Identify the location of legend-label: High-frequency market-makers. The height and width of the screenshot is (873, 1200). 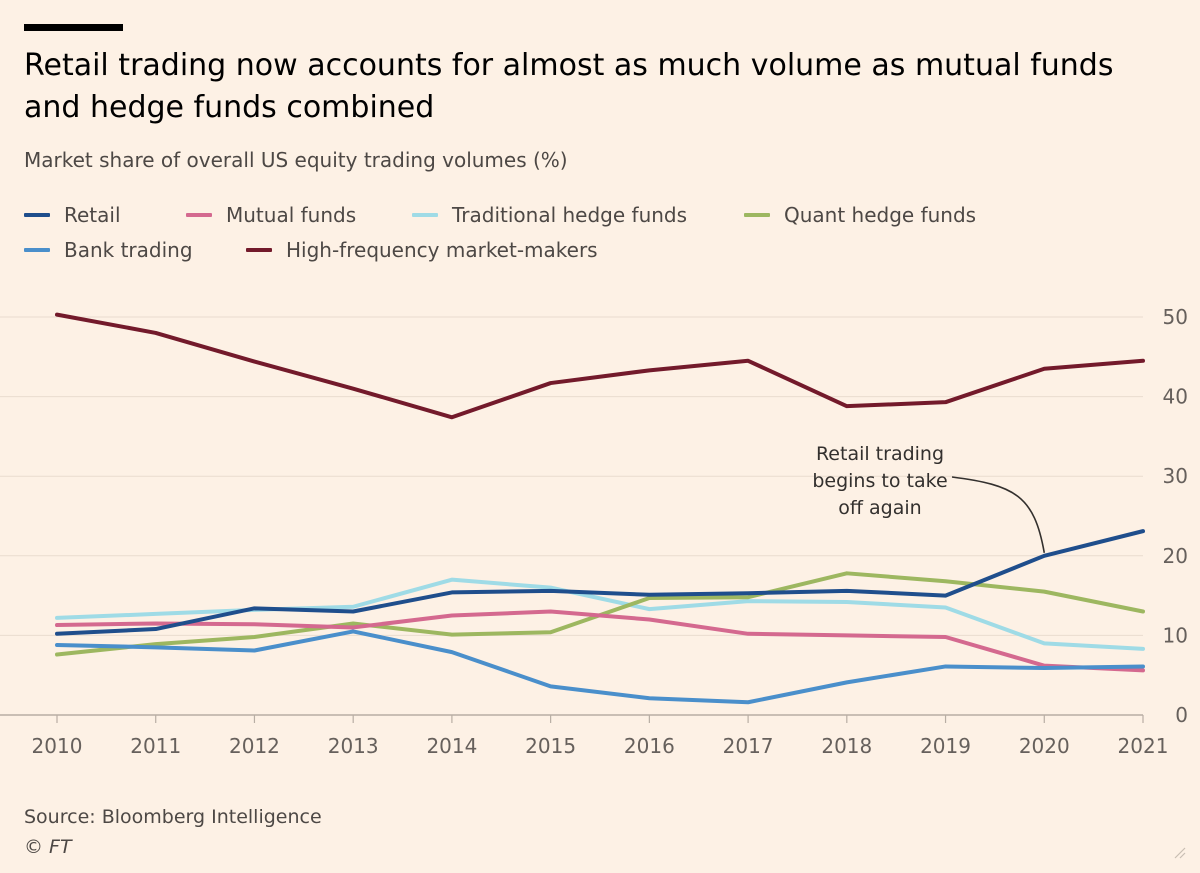
(442, 250).